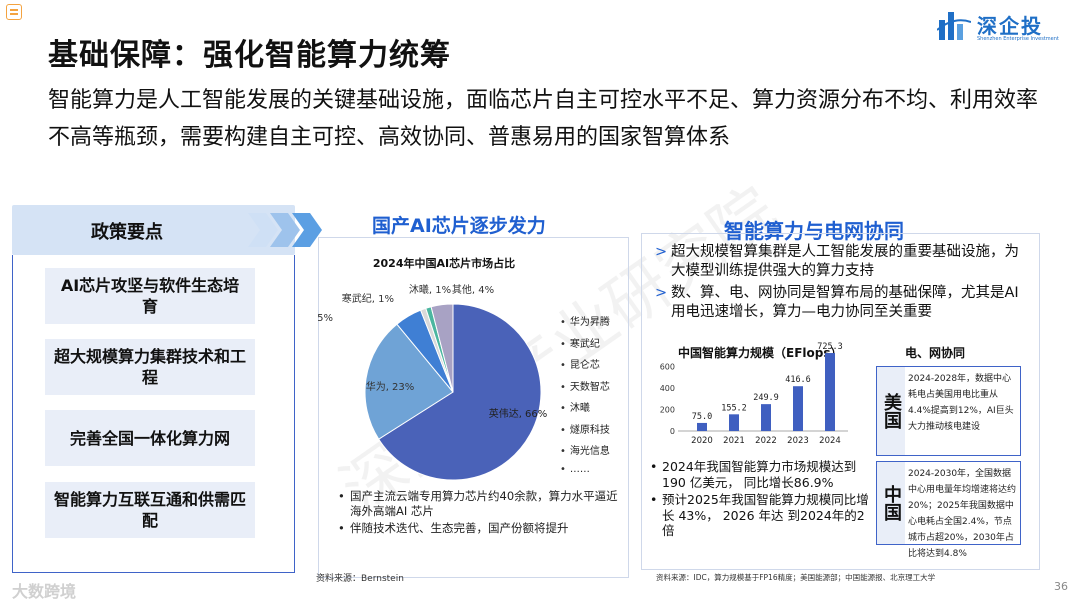  What do you see at coordinates (480, 528) in the screenshot?
I see `bullet-item: 伴随技术迭代、生态完善，国产份额将提升` at bounding box center [480, 528].